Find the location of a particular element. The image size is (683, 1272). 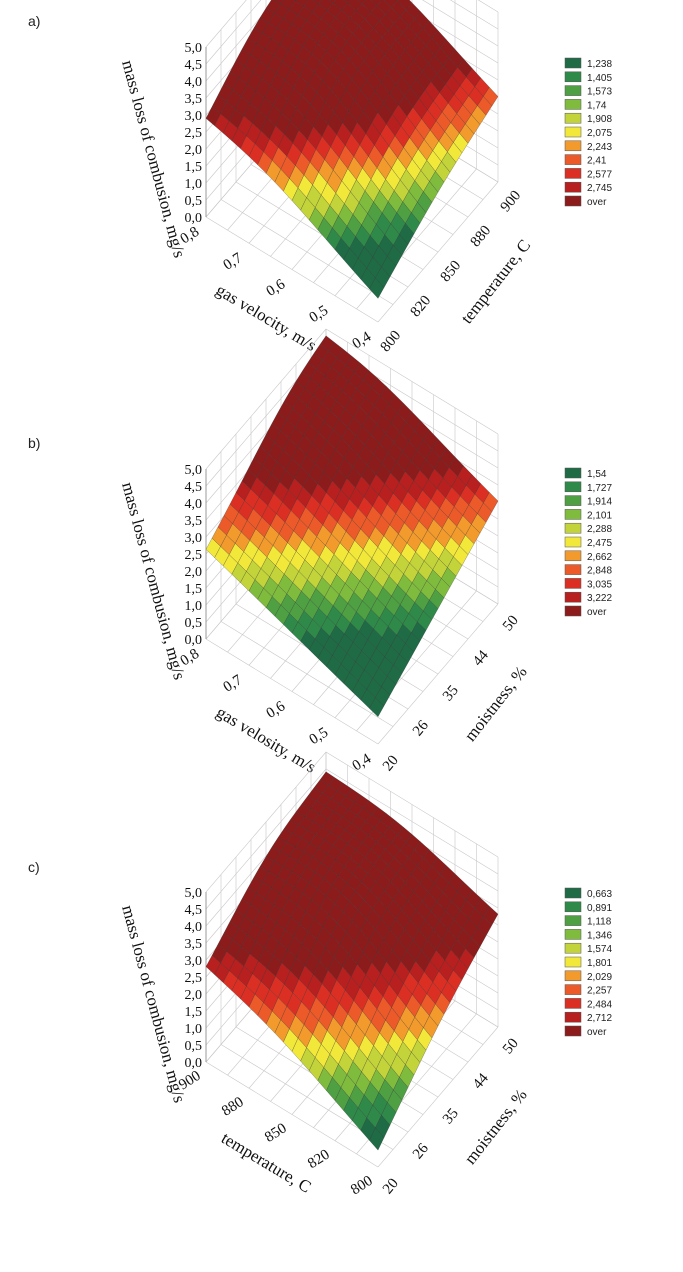

y-axis-label: temperature, C is located at coordinates (495, 281).